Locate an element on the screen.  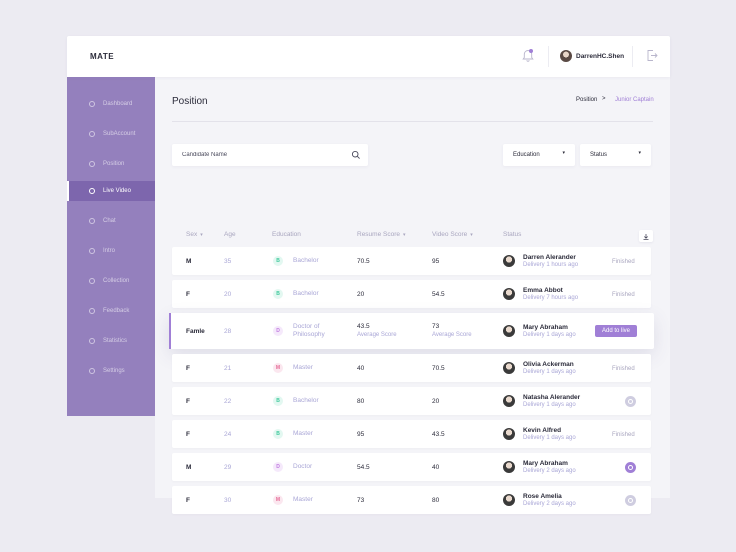
download-button is located at coordinates (646, 236).